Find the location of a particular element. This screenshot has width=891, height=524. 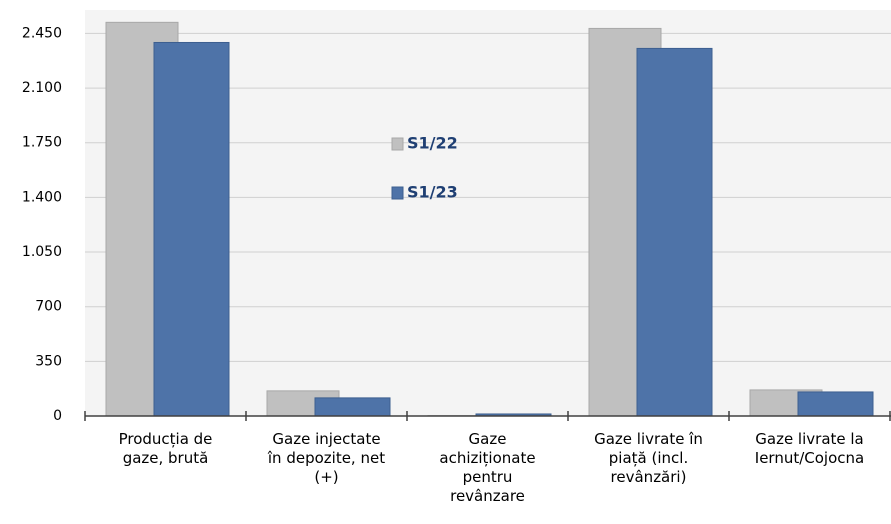

y-tick-label: 2.450 is located at coordinates (42, 33).